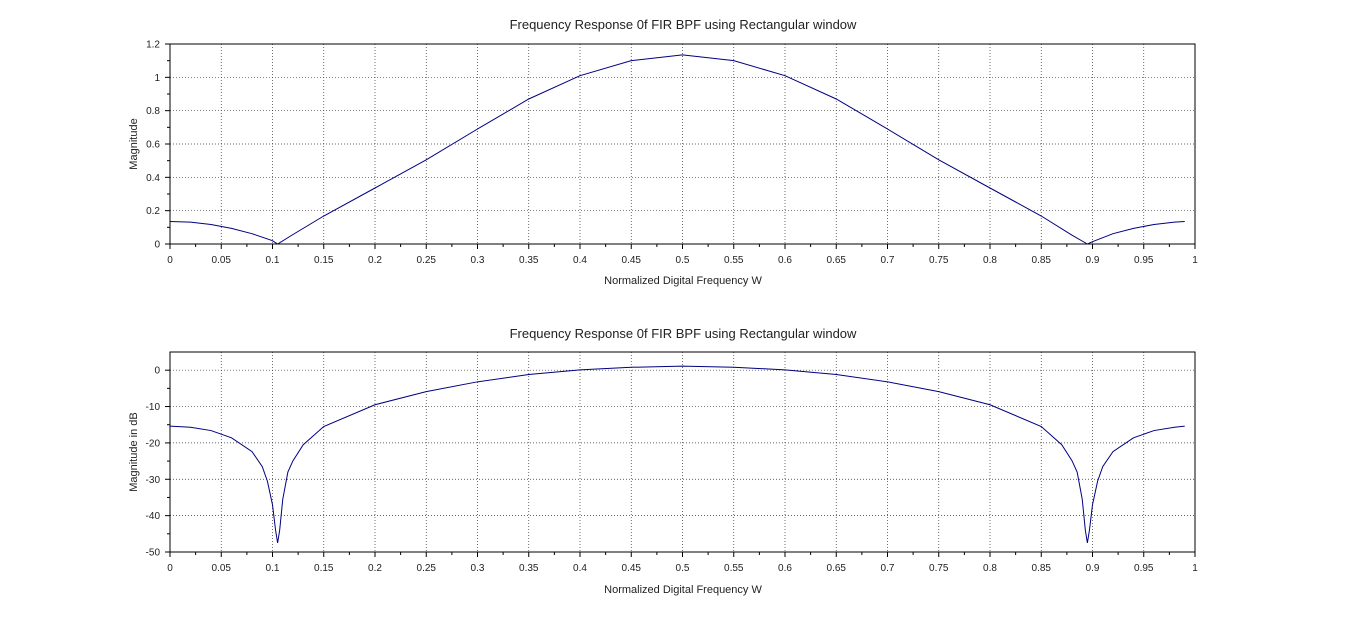  What do you see at coordinates (153, 45) in the screenshot?
I see `y-tick-label: 1.2` at bounding box center [153, 45].